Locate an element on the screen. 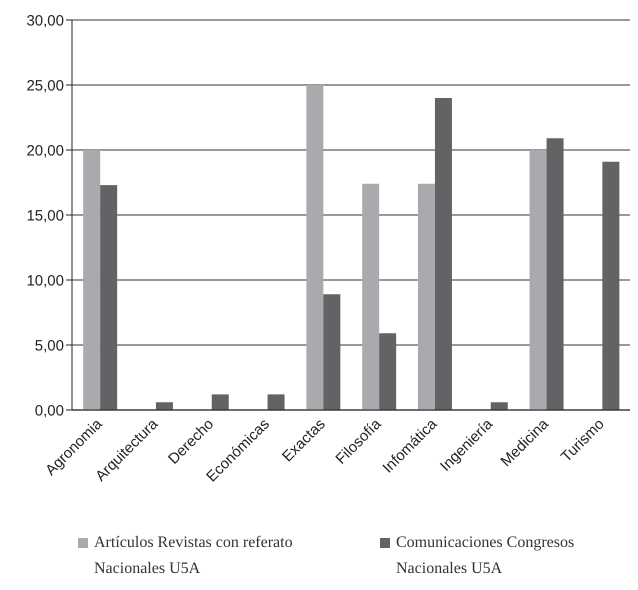 The height and width of the screenshot is (590, 638). y-tick-label: 30,00 is located at coordinates (45, 21).